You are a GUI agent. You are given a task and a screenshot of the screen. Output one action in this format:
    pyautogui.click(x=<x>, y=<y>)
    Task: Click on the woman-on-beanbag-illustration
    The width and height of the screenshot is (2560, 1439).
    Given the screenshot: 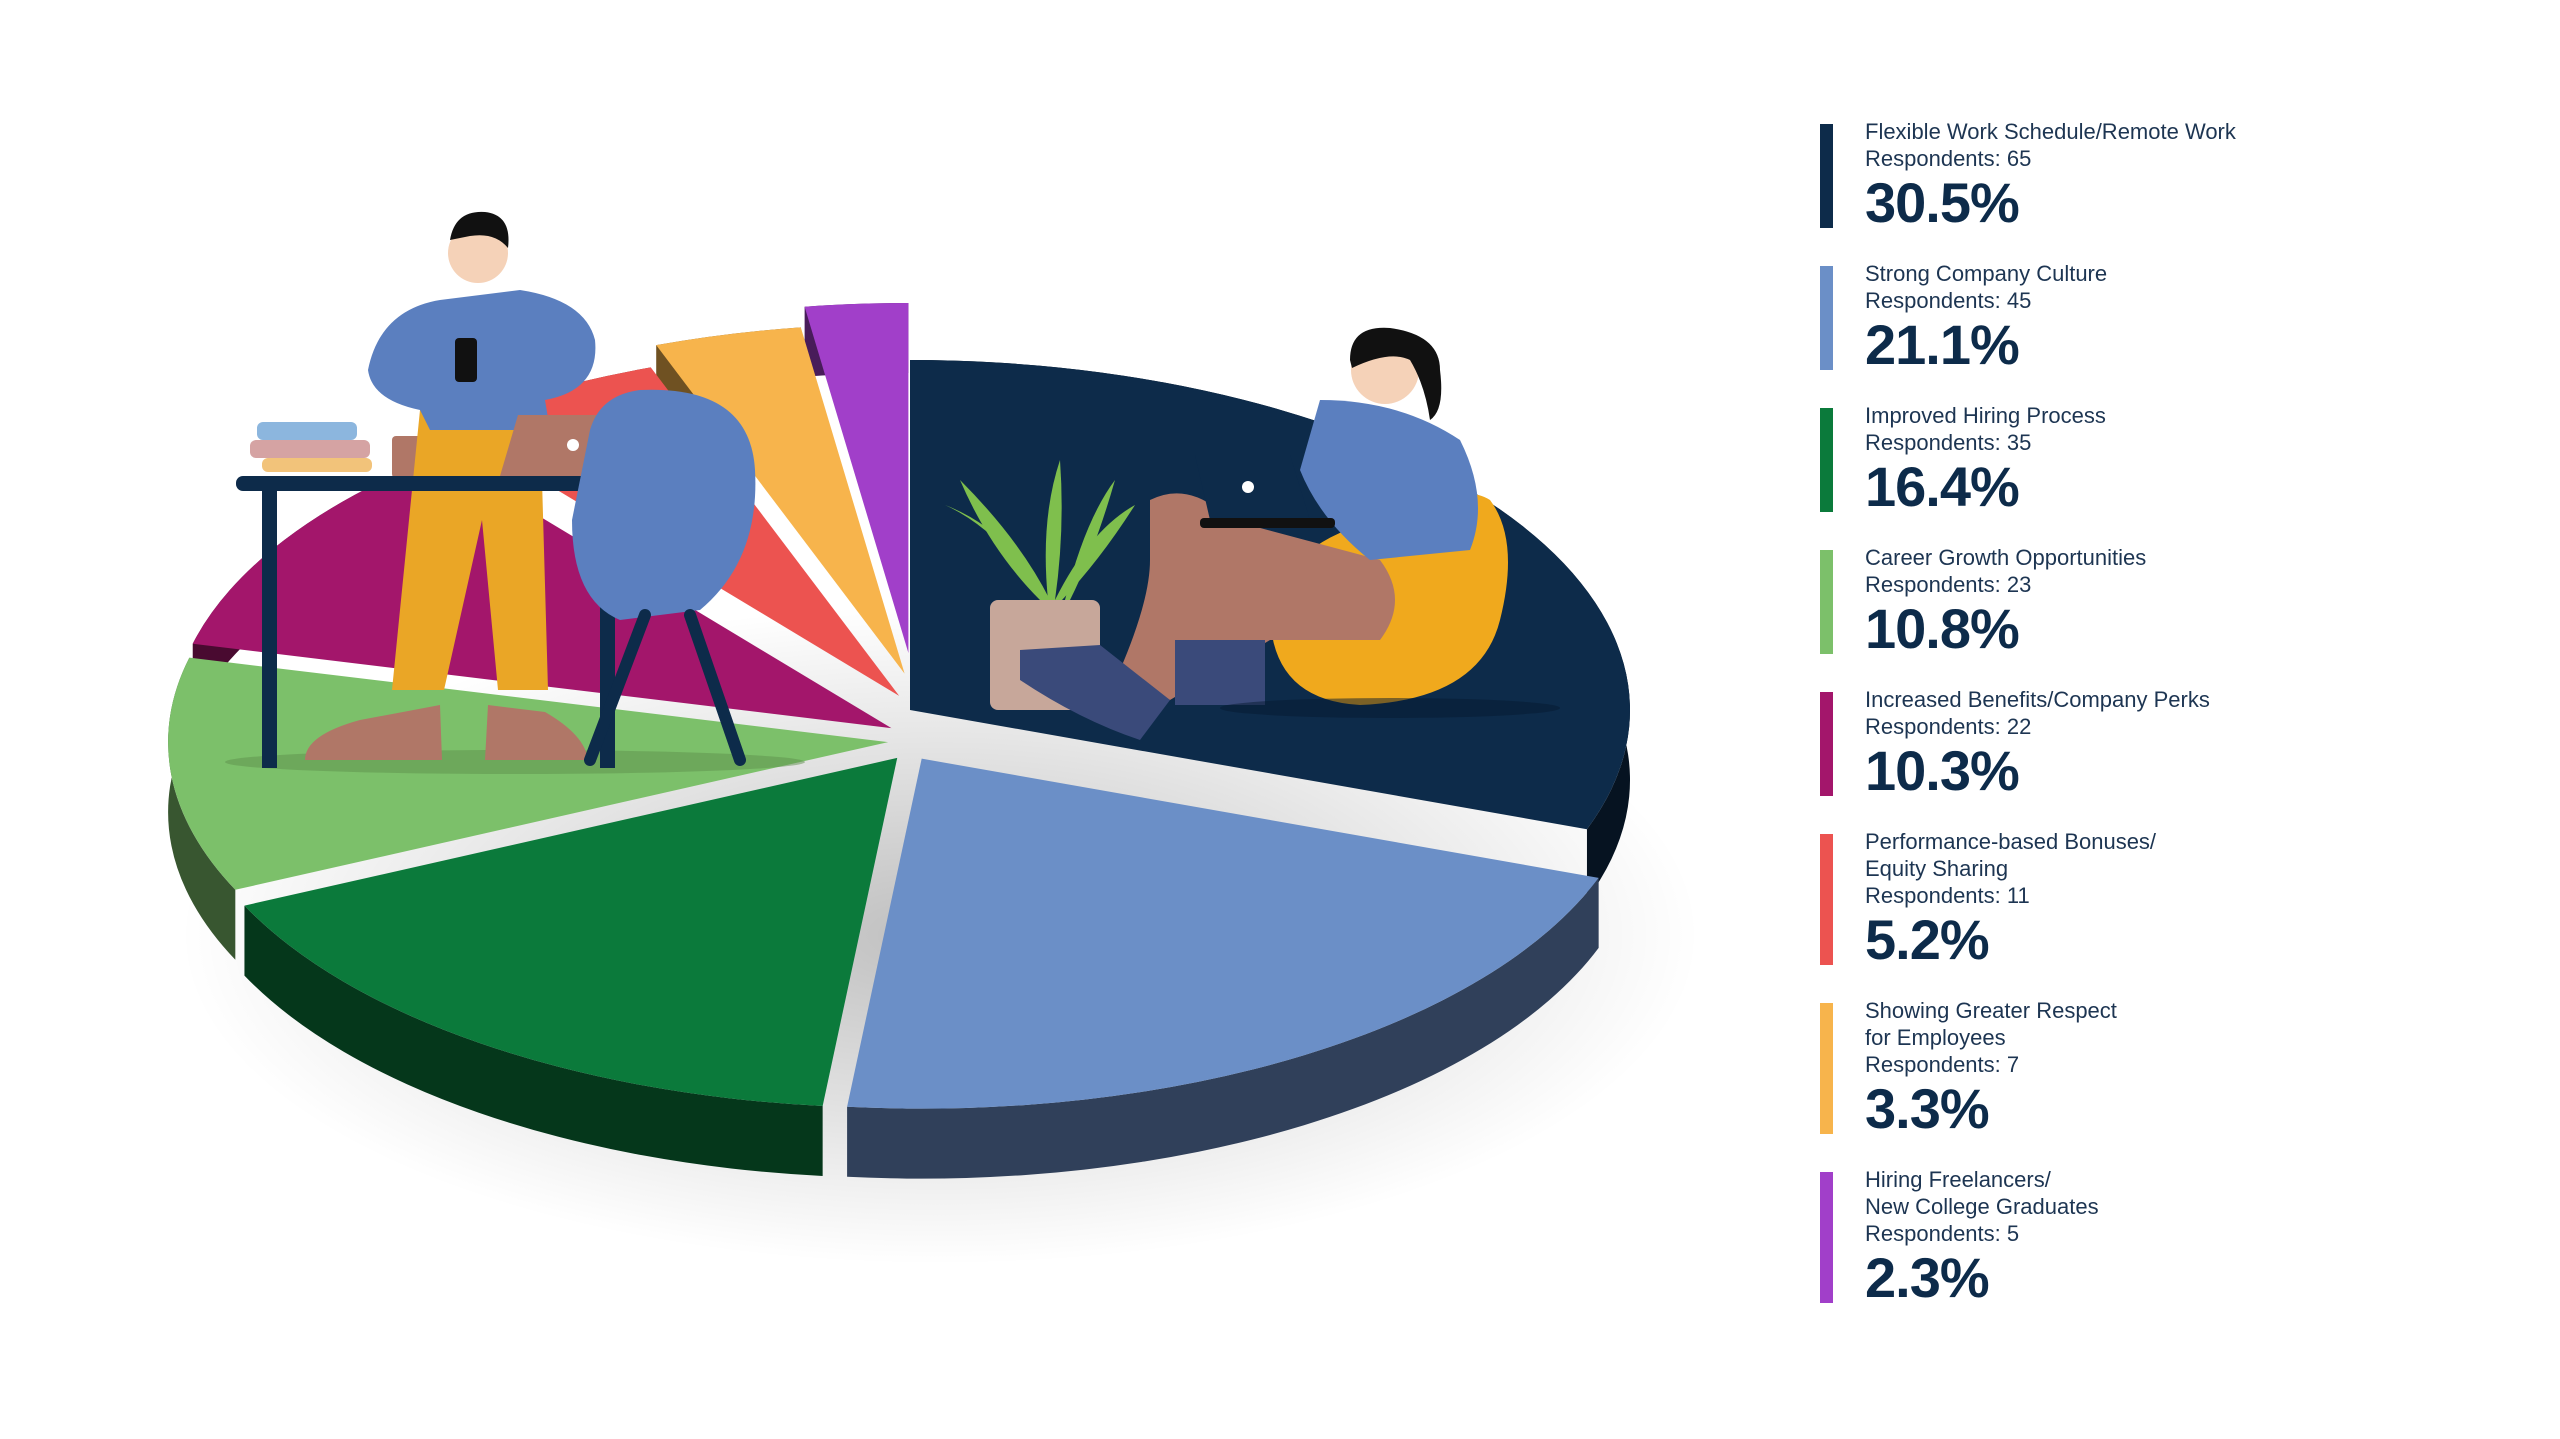 What is the action you would take?
    pyautogui.click(x=1252, y=533)
    